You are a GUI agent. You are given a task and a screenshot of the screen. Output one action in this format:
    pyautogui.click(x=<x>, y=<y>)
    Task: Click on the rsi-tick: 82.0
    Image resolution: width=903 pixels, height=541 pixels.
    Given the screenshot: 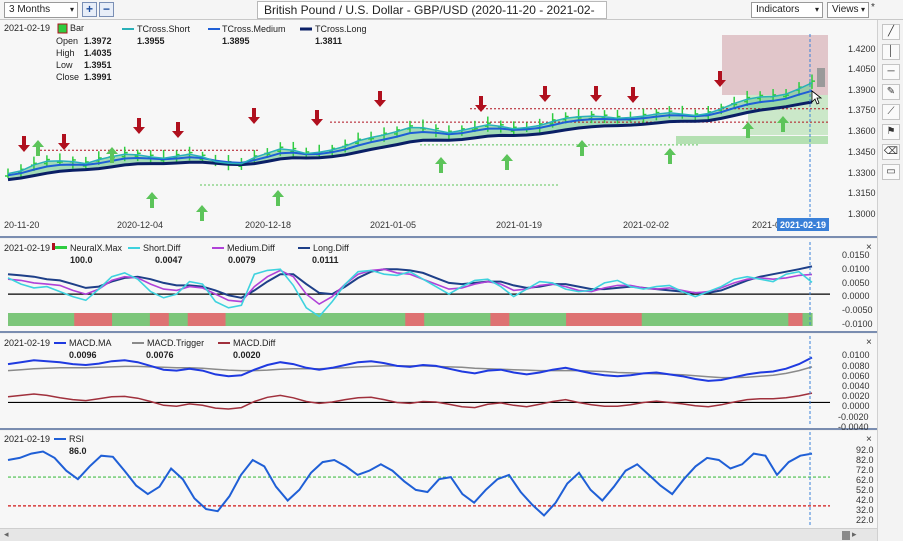 What is the action you would take?
    pyautogui.click(x=865, y=460)
    